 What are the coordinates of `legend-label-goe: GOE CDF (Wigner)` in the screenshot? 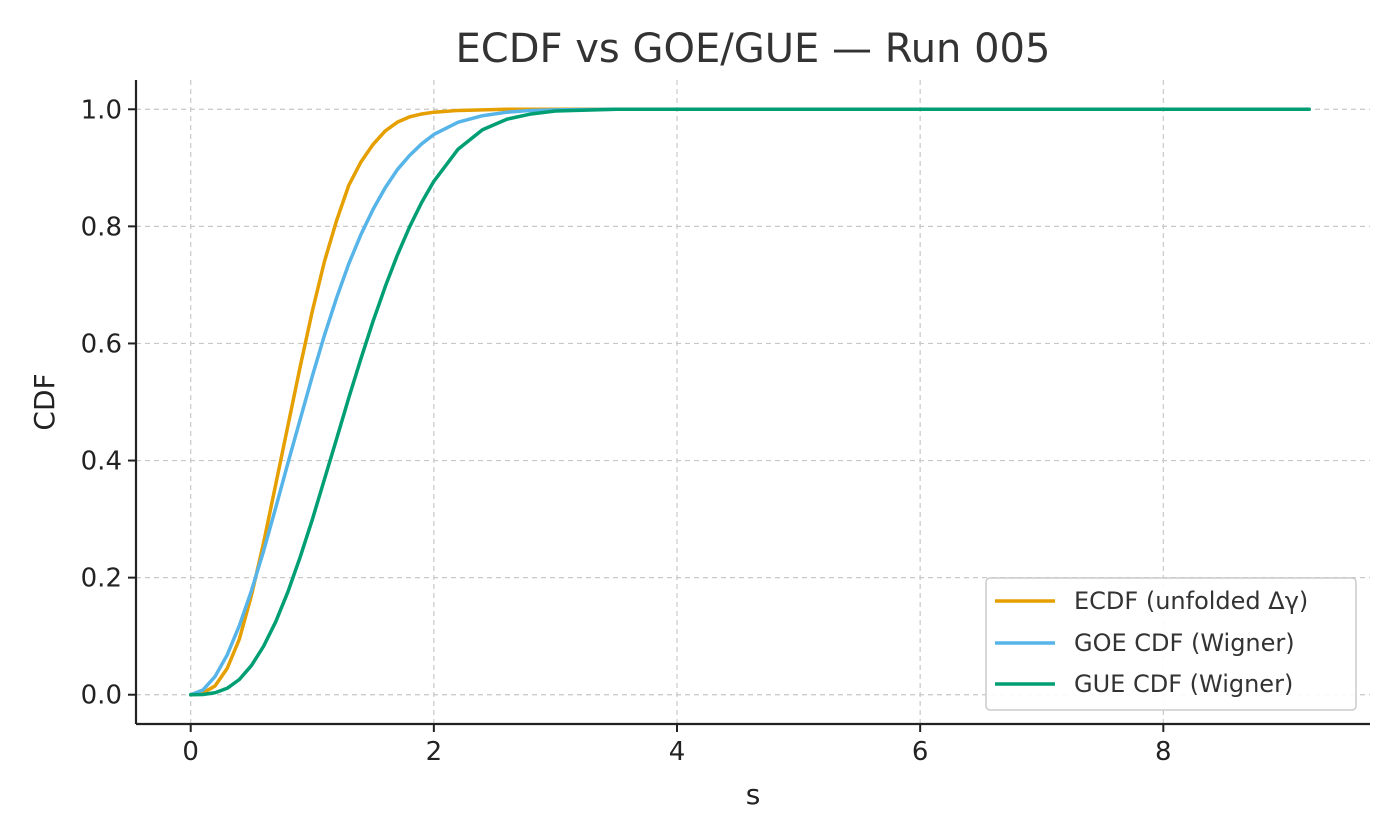 It's located at (1184, 643).